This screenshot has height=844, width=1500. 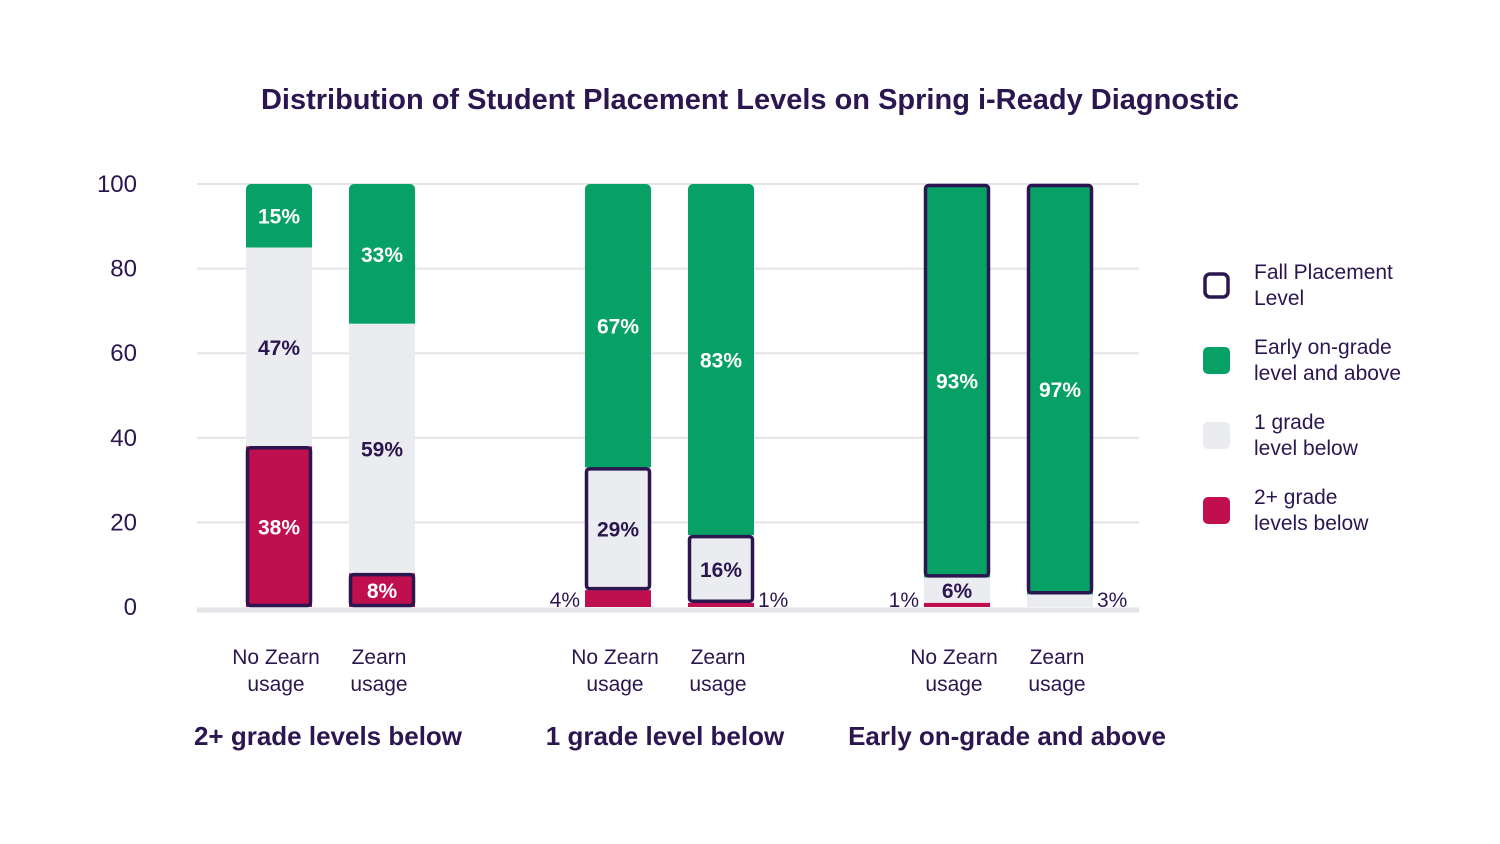 What do you see at coordinates (123, 438) in the screenshot?
I see `y-tick-label: 40` at bounding box center [123, 438].